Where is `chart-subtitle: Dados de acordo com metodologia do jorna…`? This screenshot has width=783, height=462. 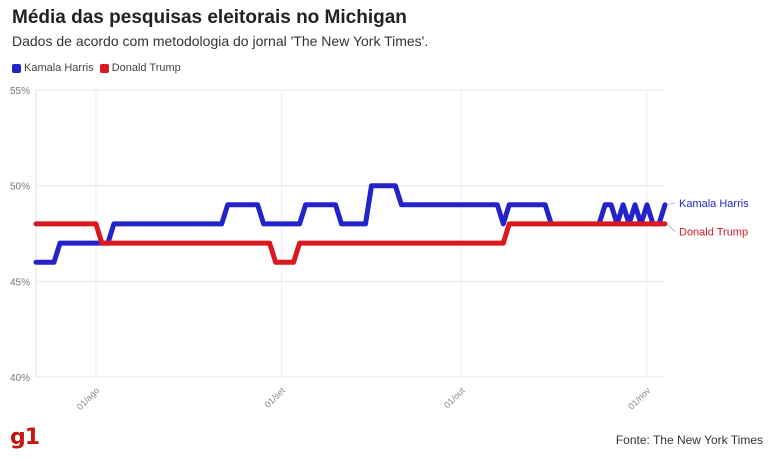 chart-subtitle: Dados de acordo com metodologia do jorna… is located at coordinates (220, 41).